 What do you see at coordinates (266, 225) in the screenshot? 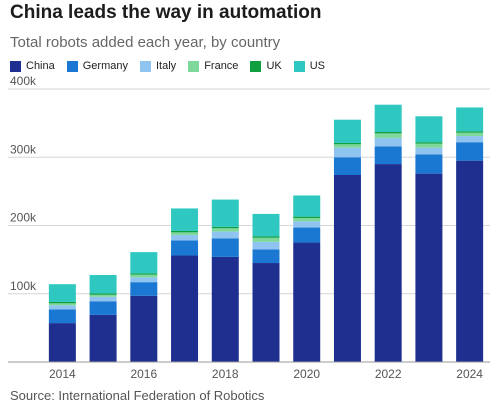
I see `bar-segment-us-2019` at bounding box center [266, 225].